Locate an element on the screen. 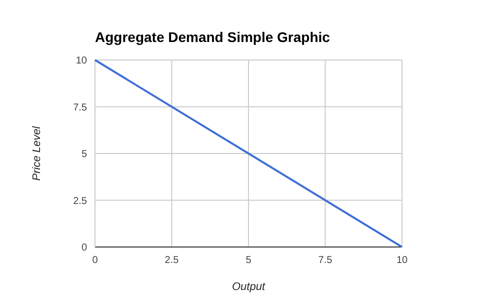  x-tick-label: 2.5 is located at coordinates (172, 260).